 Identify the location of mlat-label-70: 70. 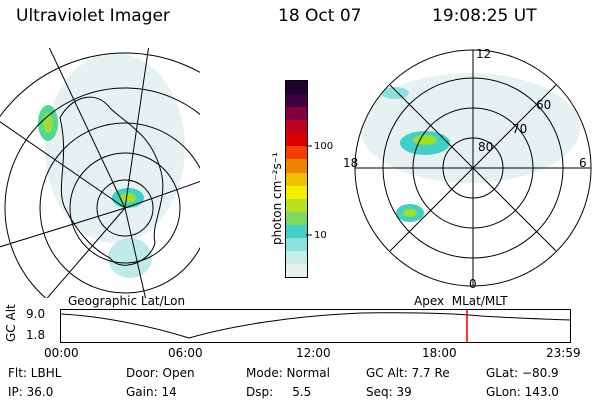
(520, 129).